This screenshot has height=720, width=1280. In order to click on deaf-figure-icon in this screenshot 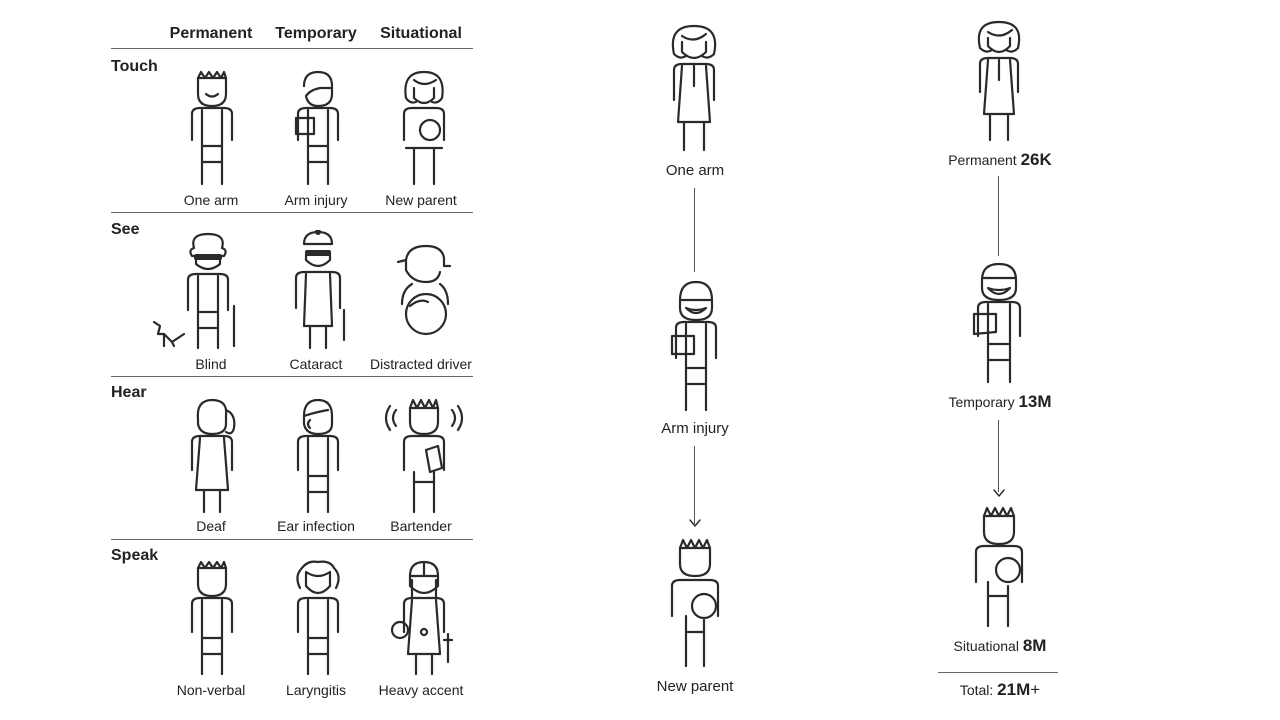, I will do `click(213, 456)`.